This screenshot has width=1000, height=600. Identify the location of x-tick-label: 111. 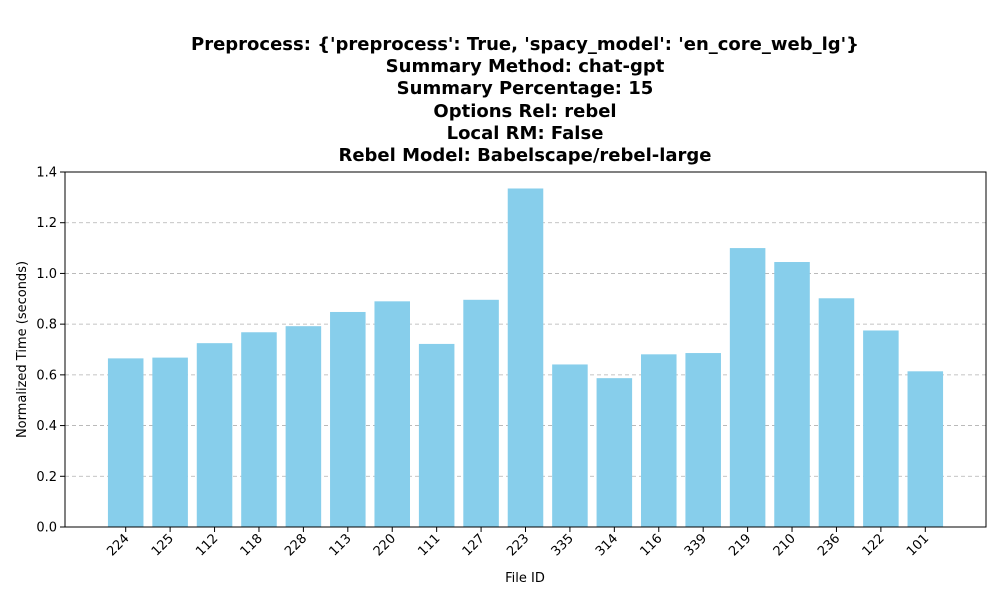
(429, 545).